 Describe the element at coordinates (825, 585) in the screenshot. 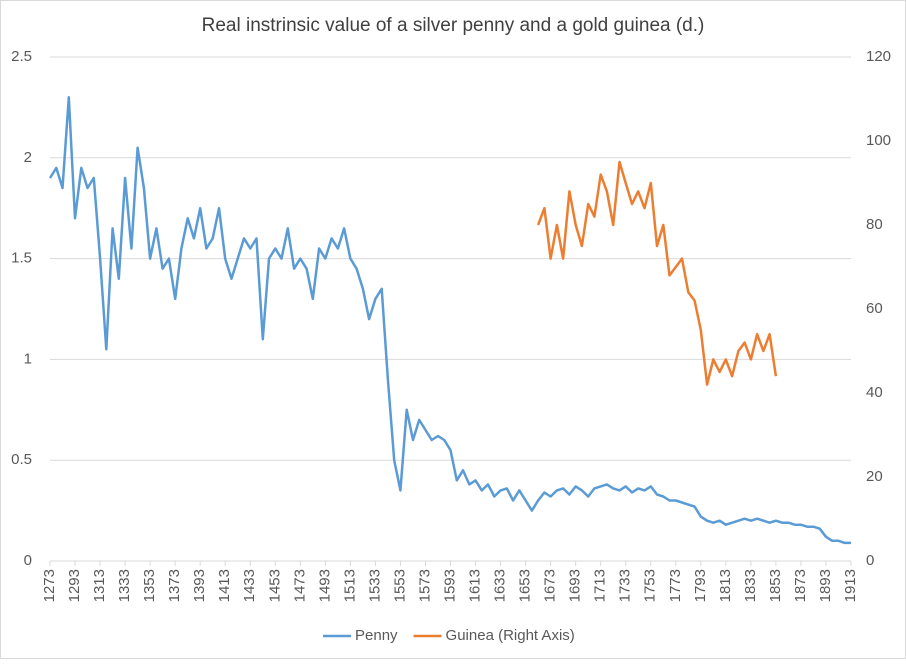

I see `x-tick-label: 1893` at that location.